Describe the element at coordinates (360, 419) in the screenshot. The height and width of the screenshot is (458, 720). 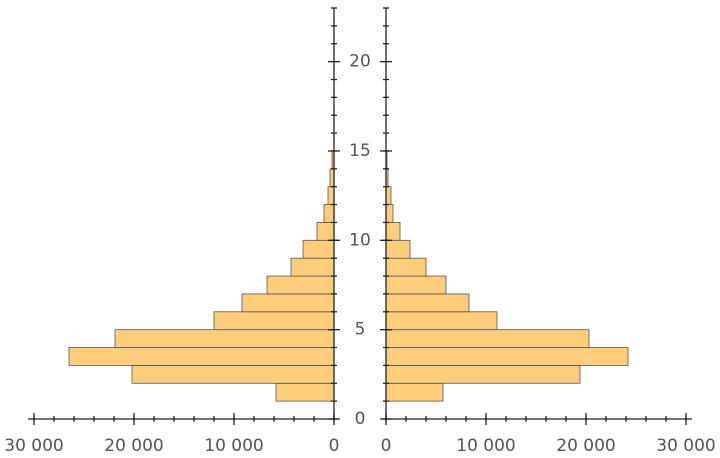
I see `y-tick-label: 0` at that location.